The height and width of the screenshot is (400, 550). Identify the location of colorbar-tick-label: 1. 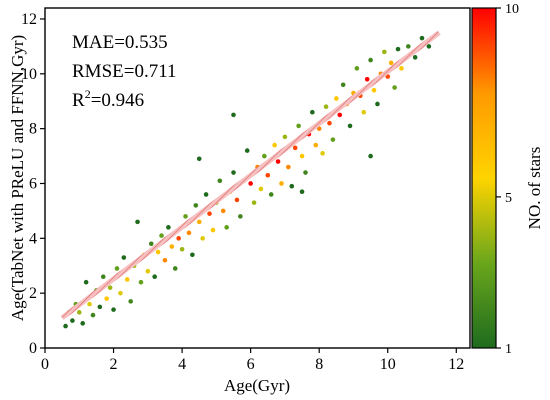
(508, 349).